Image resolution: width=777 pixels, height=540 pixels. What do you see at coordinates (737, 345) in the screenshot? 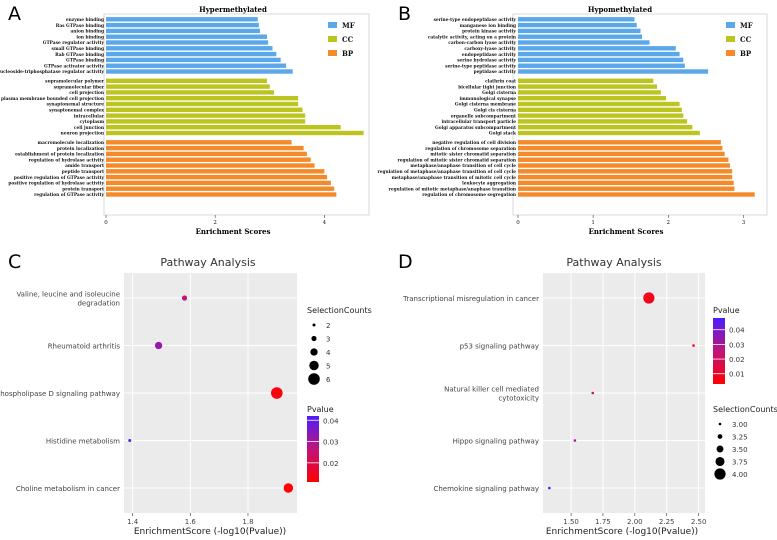
I see `d-color-tick-label: 0.03` at bounding box center [737, 345].